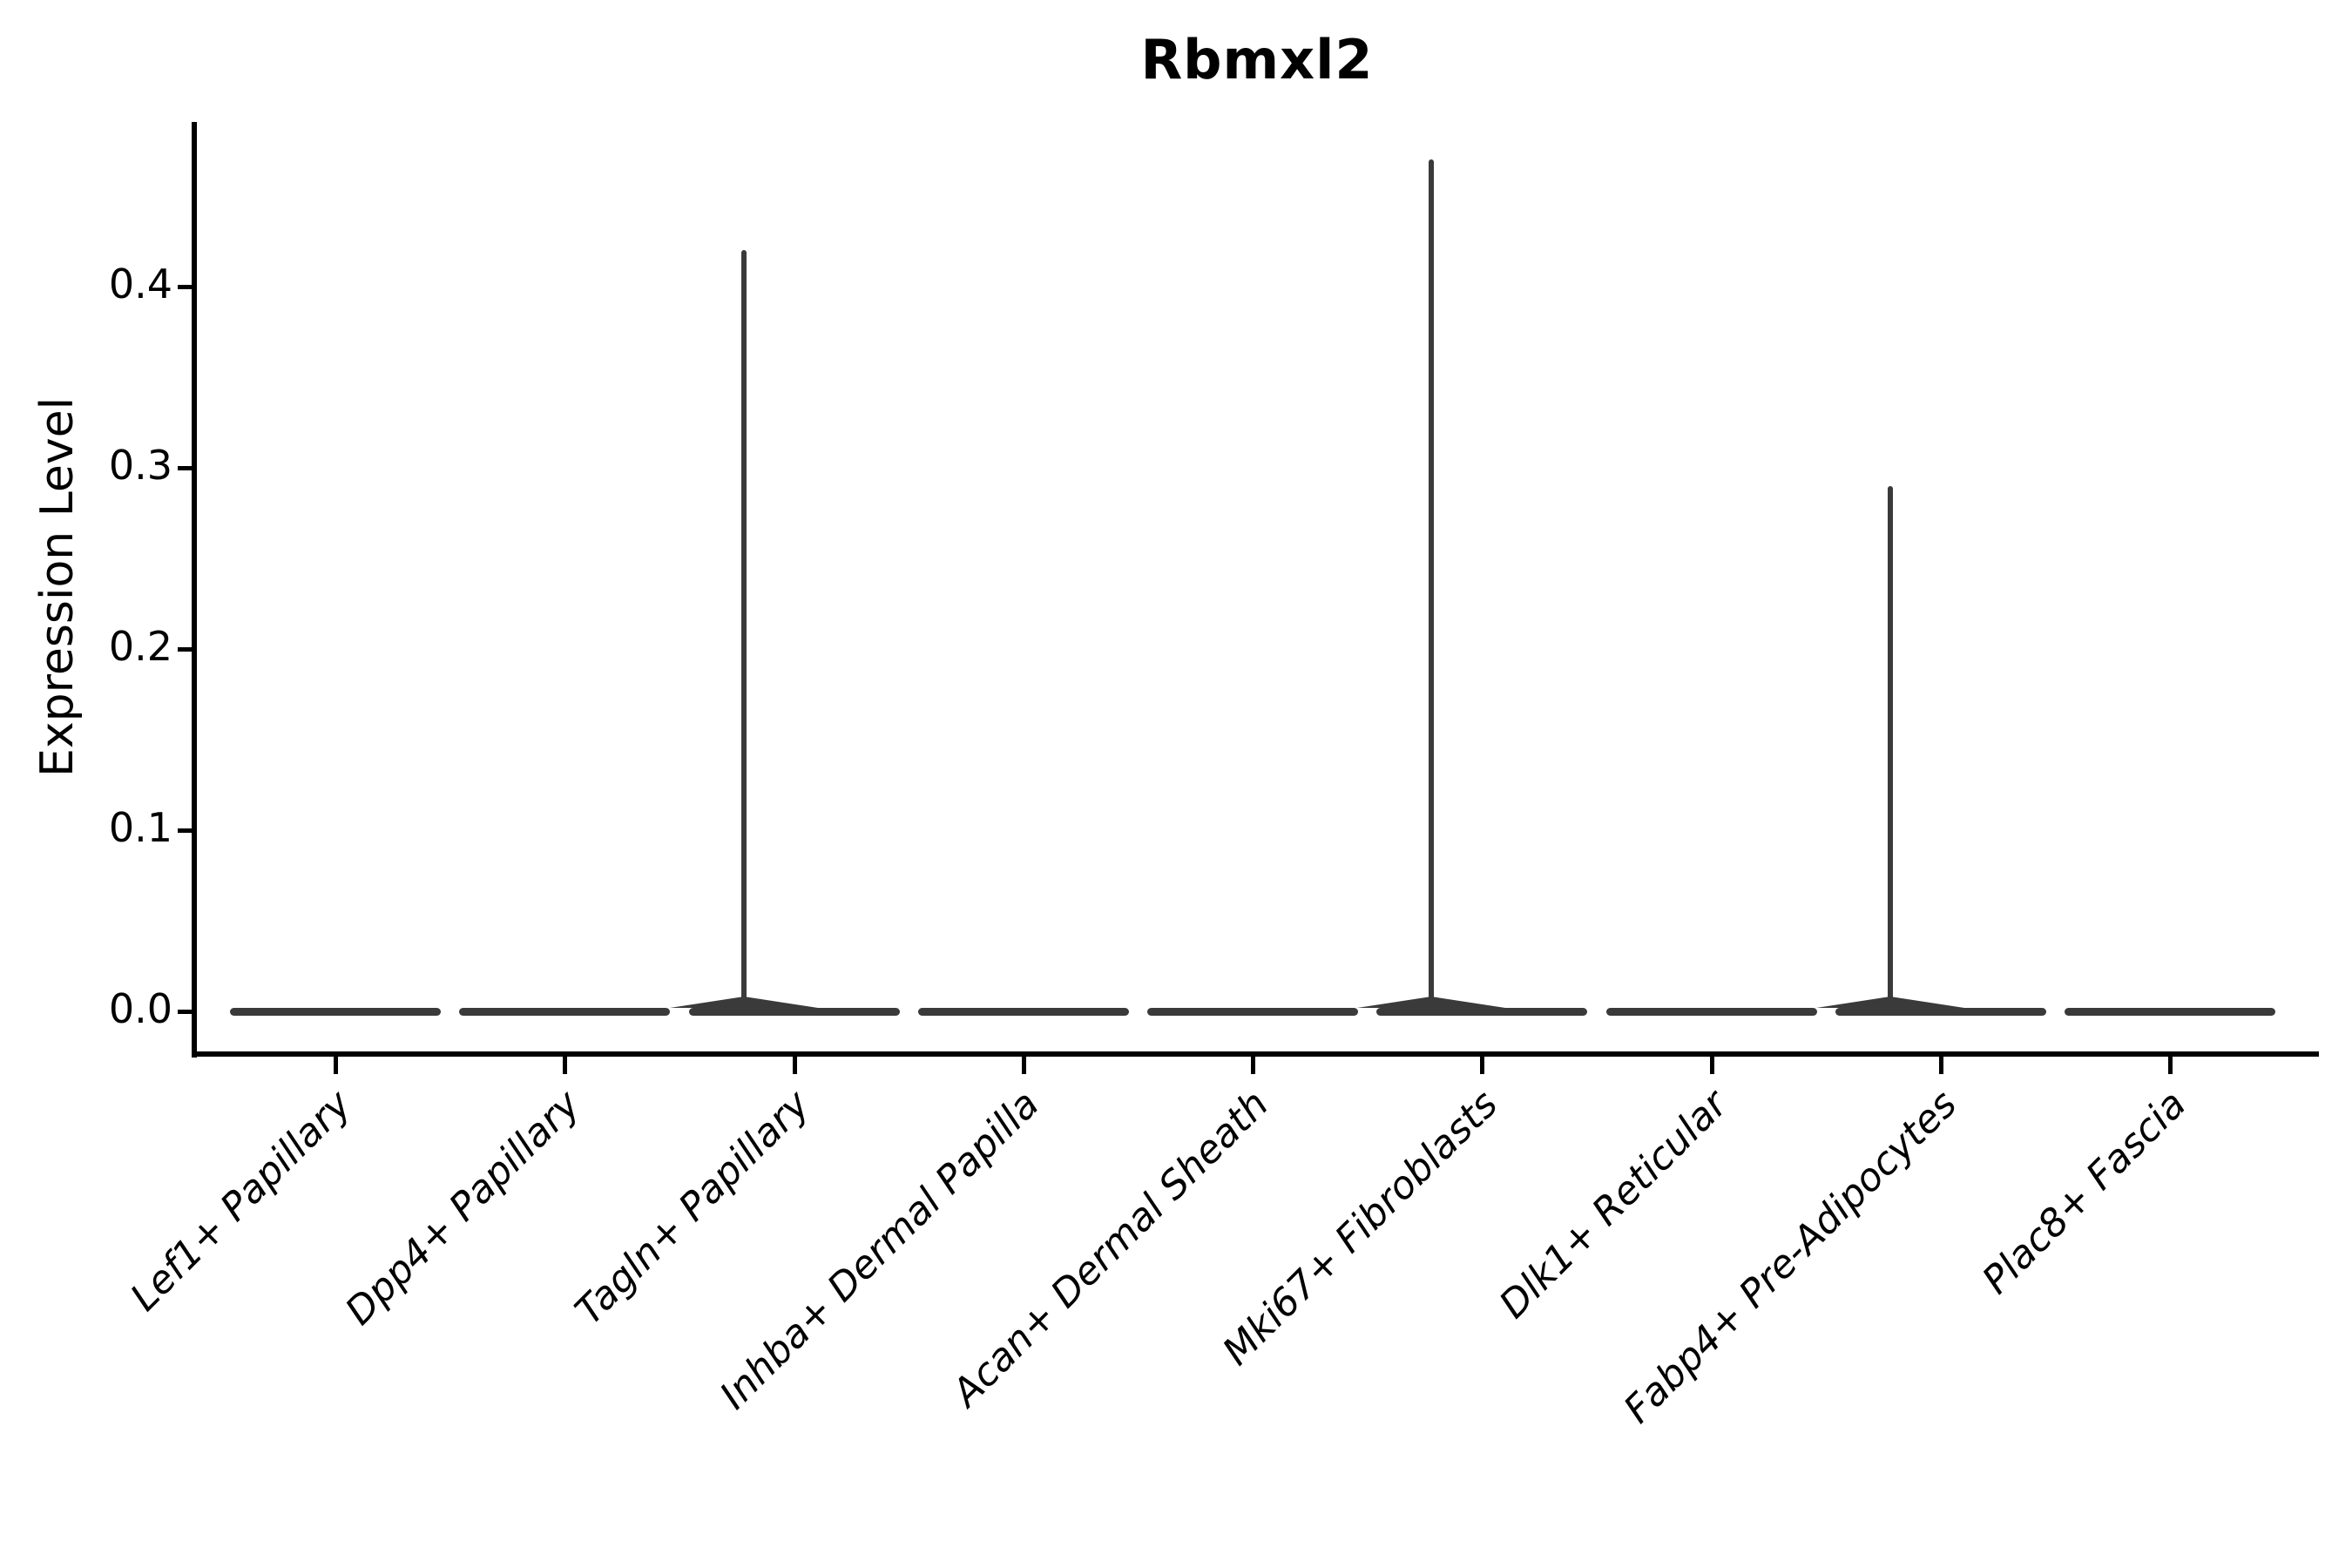 This screenshot has width=2352, height=1568. What do you see at coordinates (692, 1208) in the screenshot?
I see `x-tick-label-text: Tagln+ Papillary` at bounding box center [692, 1208].